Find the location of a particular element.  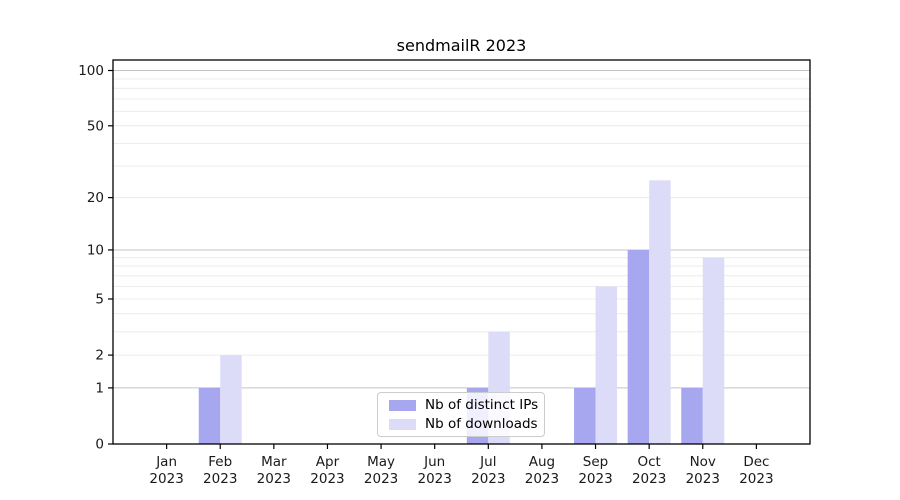

x-tick-label: Oct 2023 is located at coordinates (649, 470).